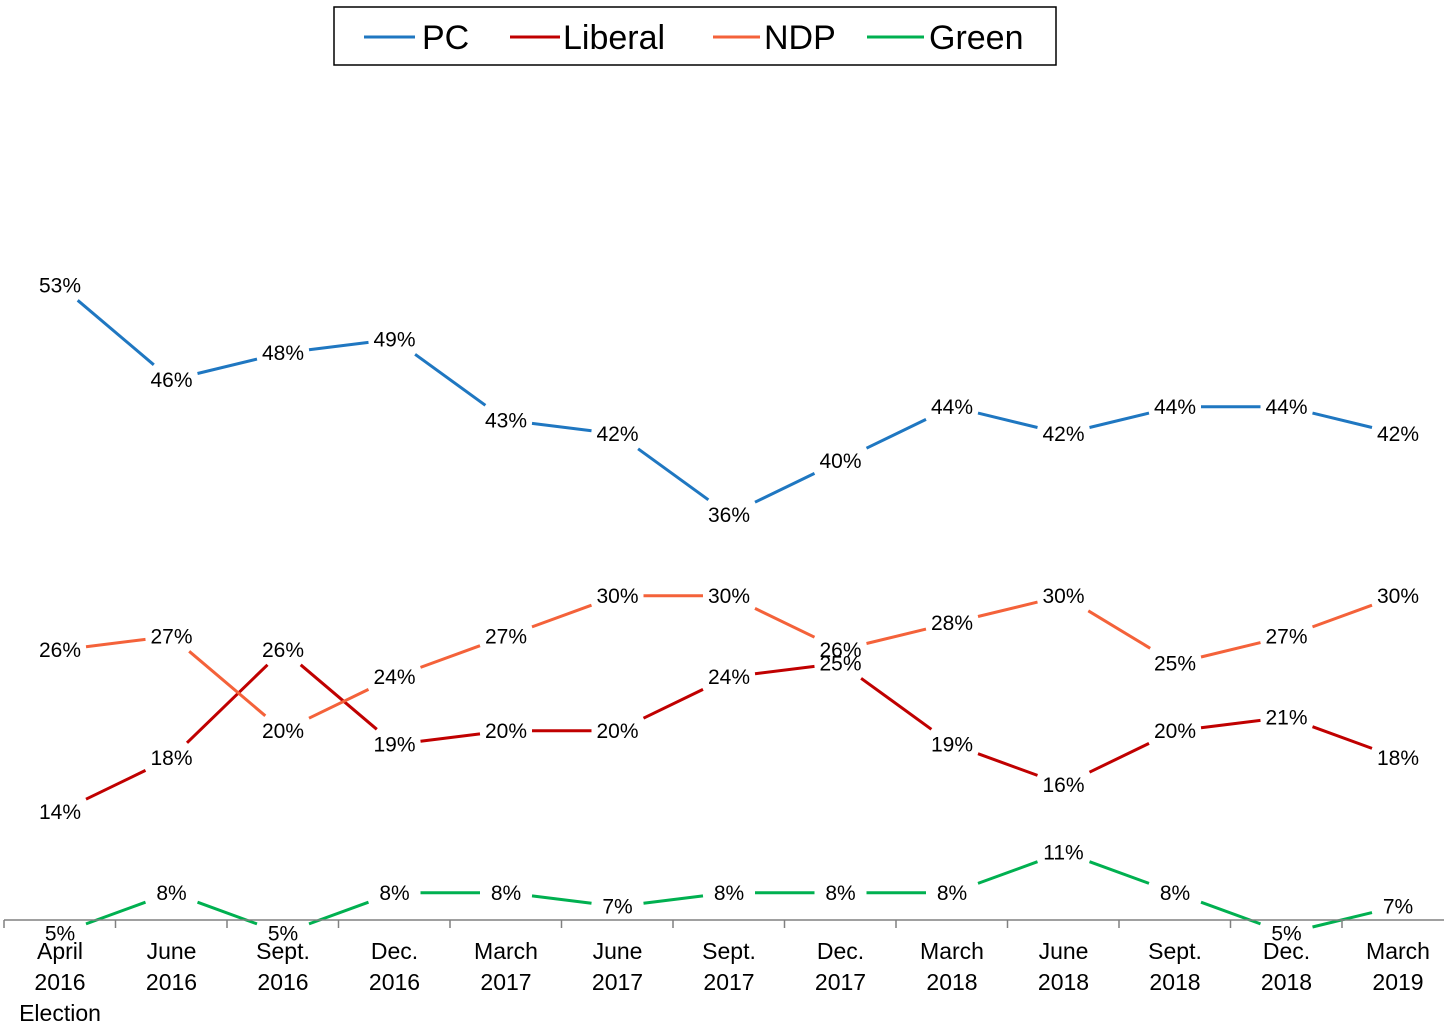 This screenshot has height=1031, width=1444. Describe the element at coordinates (1398, 966) in the screenshot. I see `x-tick-label-13: March 2019` at that location.